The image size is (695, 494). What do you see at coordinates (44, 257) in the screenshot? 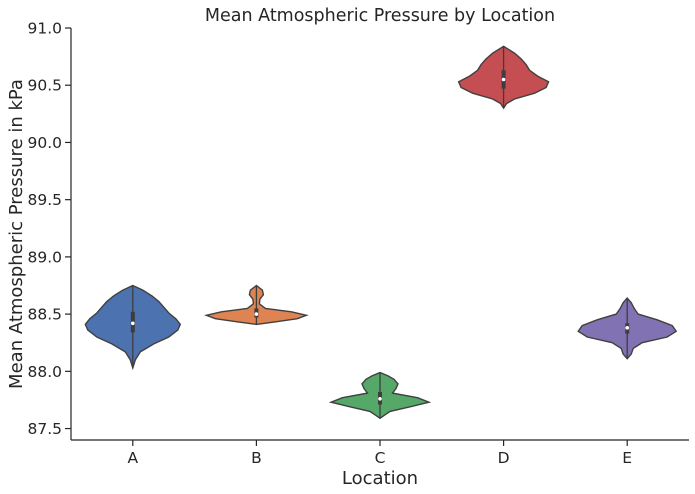
I see `y-tick-label: 89.0` at bounding box center [44, 257].